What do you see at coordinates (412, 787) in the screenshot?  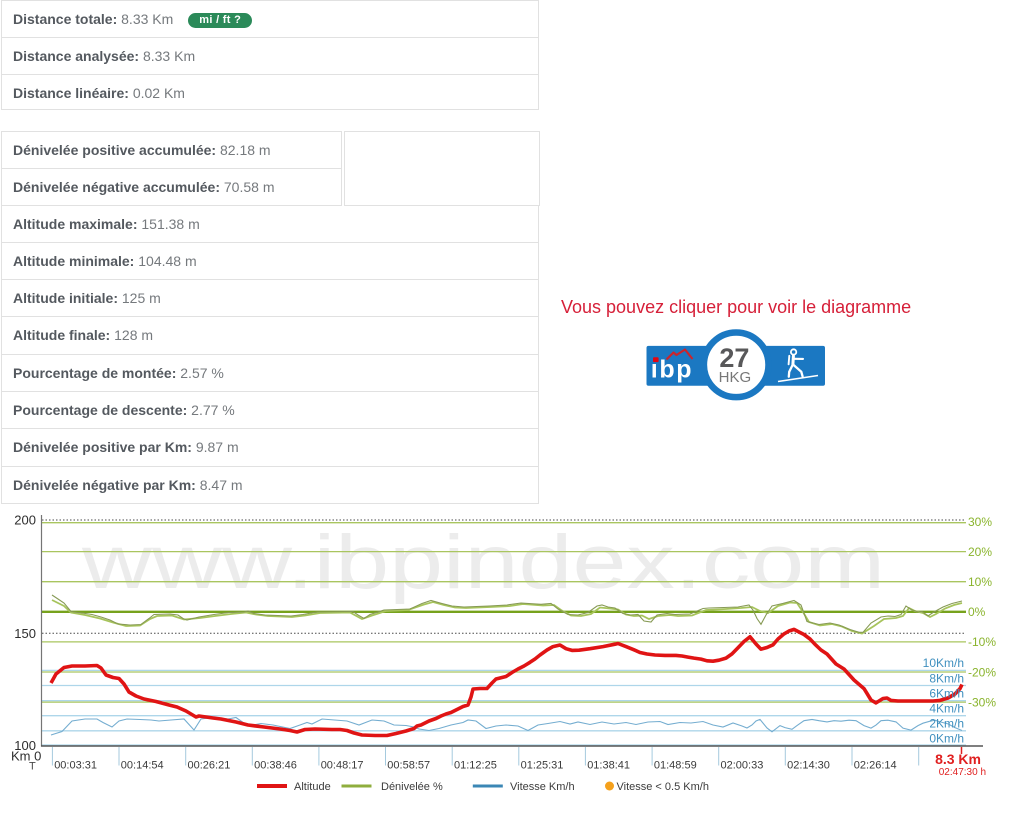 I see `svg-text: Dénivelée %` at bounding box center [412, 787].